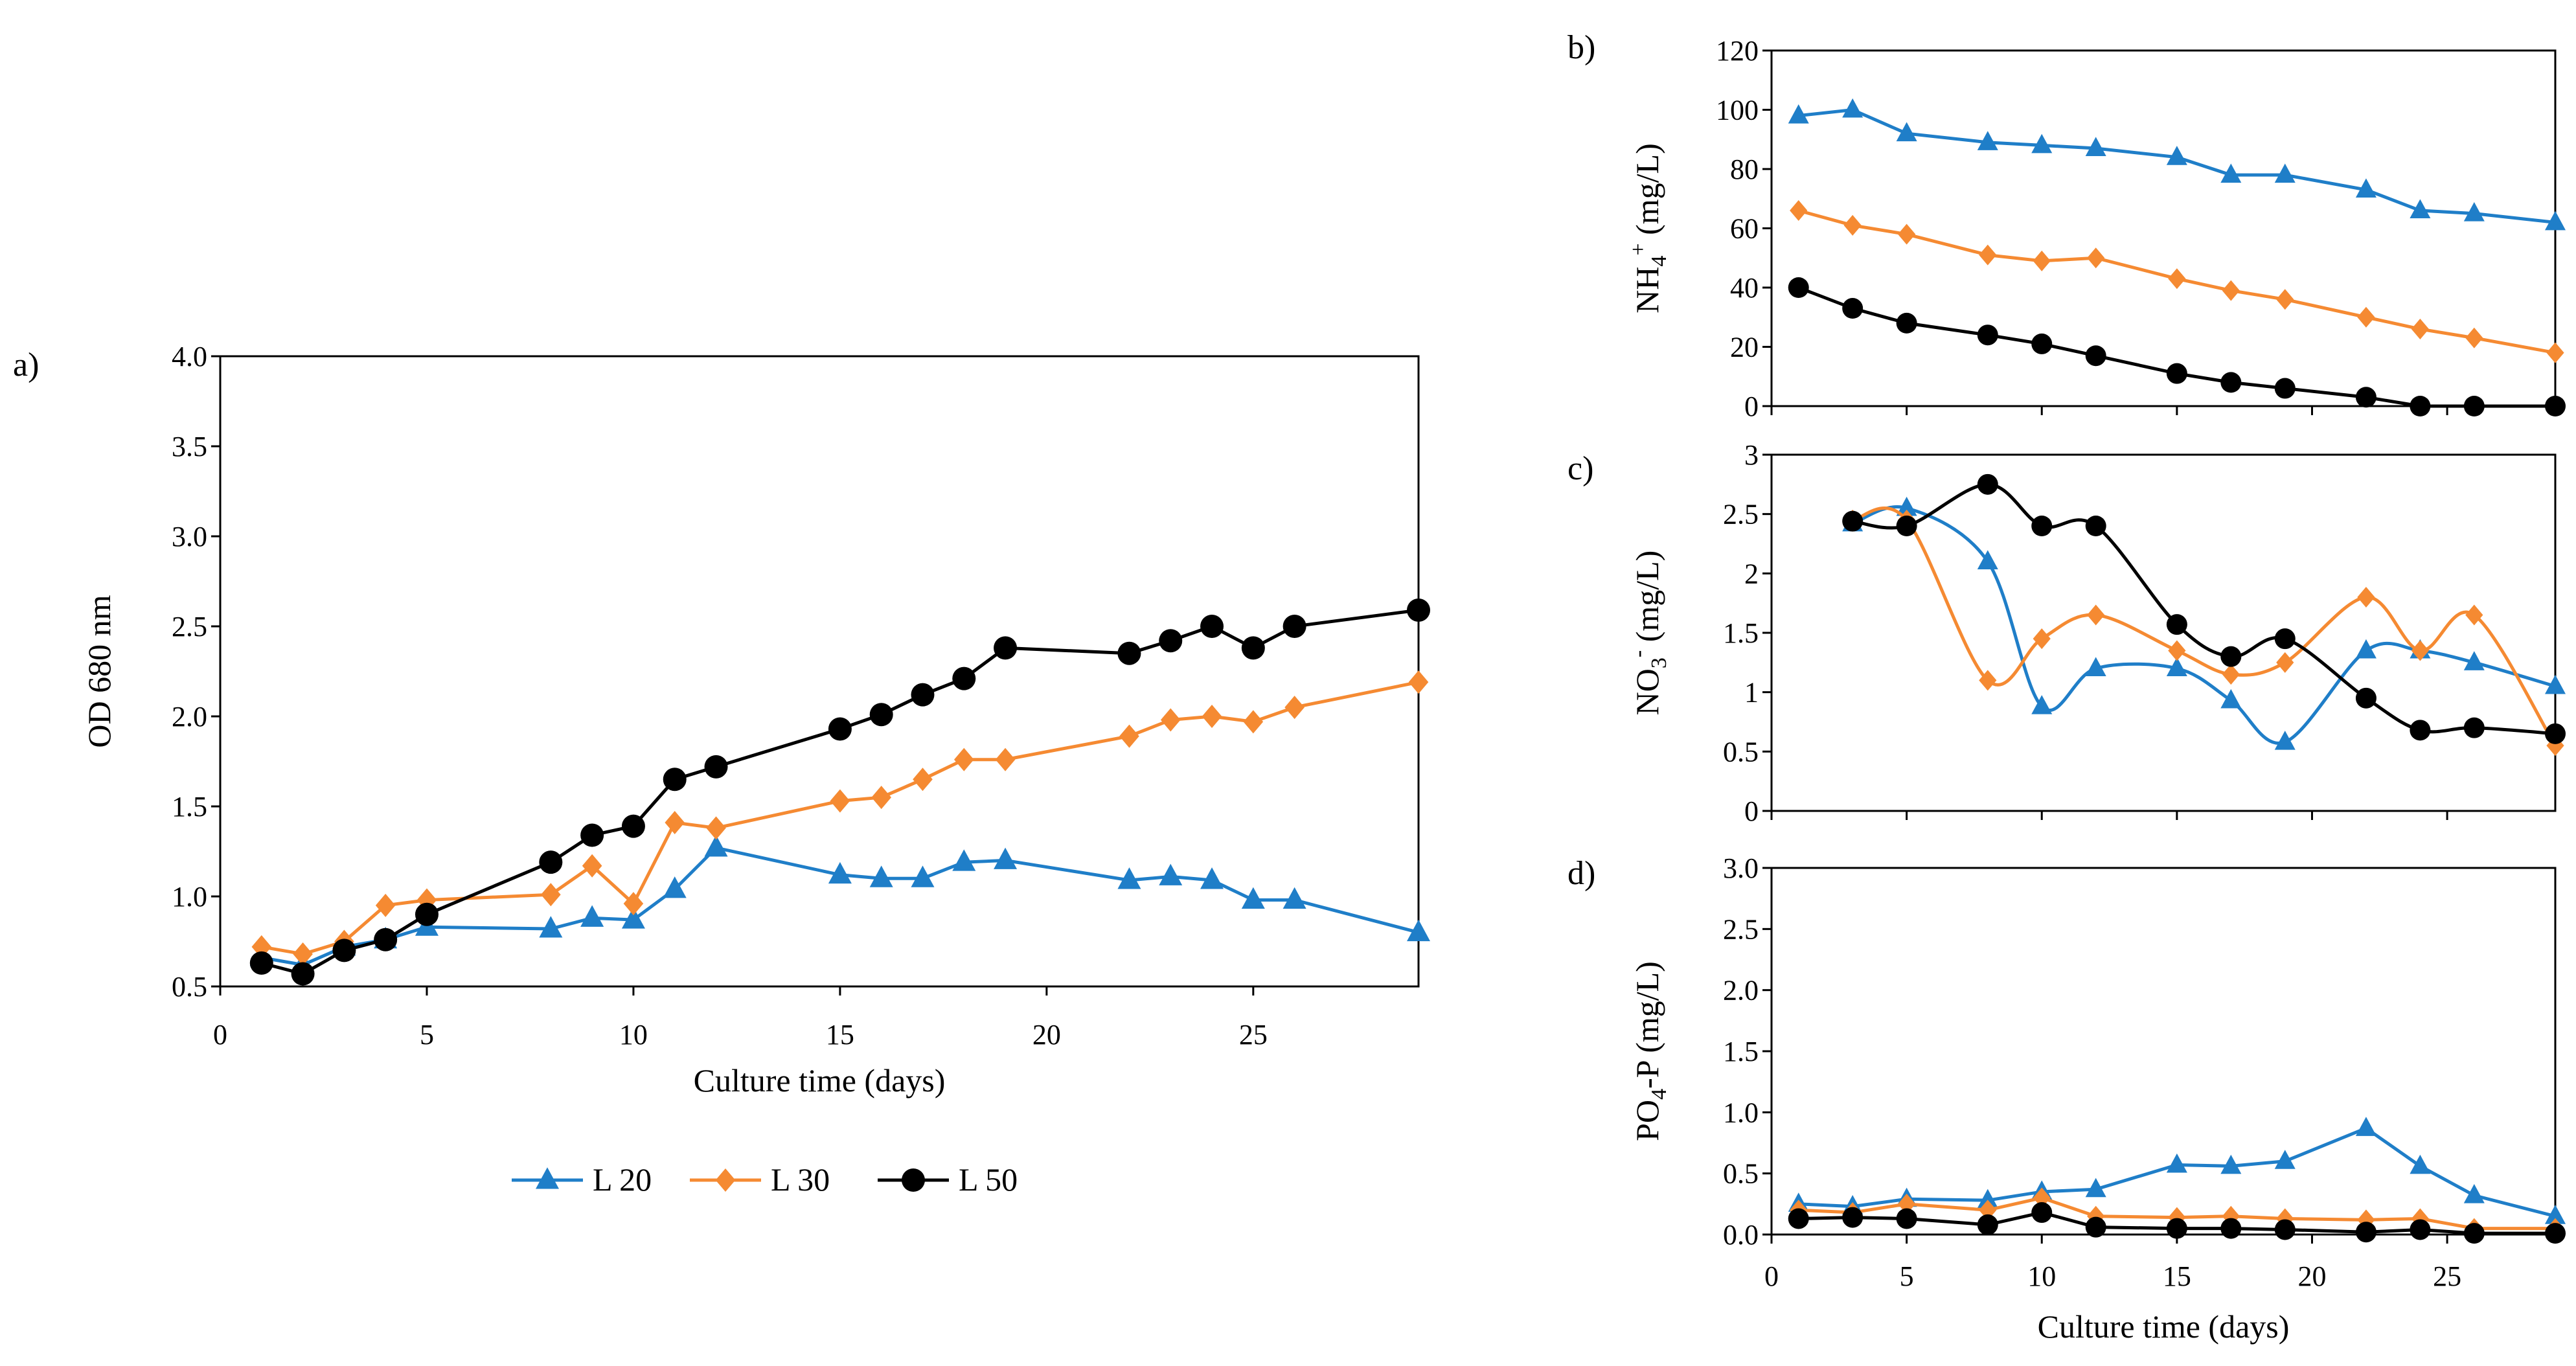  What do you see at coordinates (2177, 346) in the screenshot?
I see `series-L50-b` at bounding box center [2177, 346].